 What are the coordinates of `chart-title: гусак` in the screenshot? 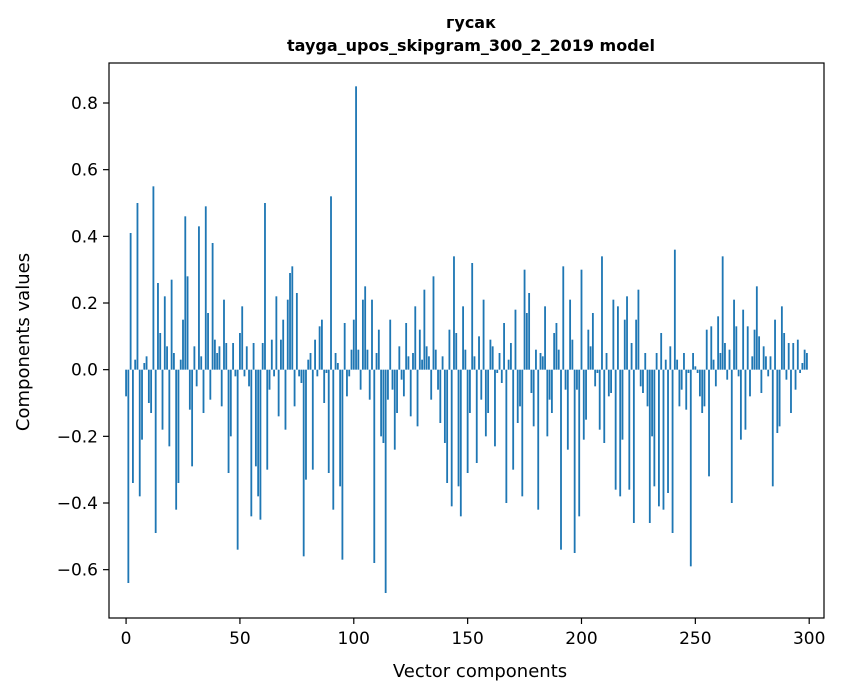 It's located at (471, 22).